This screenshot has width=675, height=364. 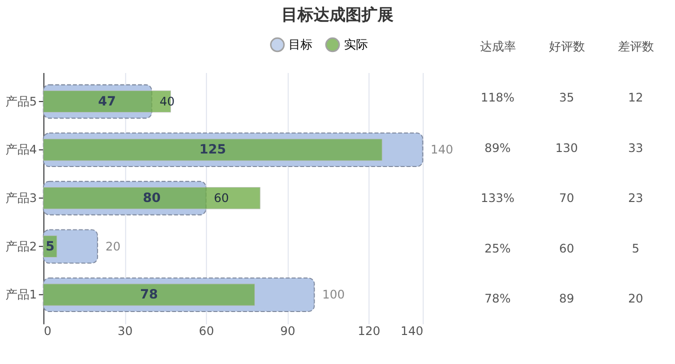 What do you see at coordinates (50, 246) in the screenshot?
I see `data-label: 5` at bounding box center [50, 246].